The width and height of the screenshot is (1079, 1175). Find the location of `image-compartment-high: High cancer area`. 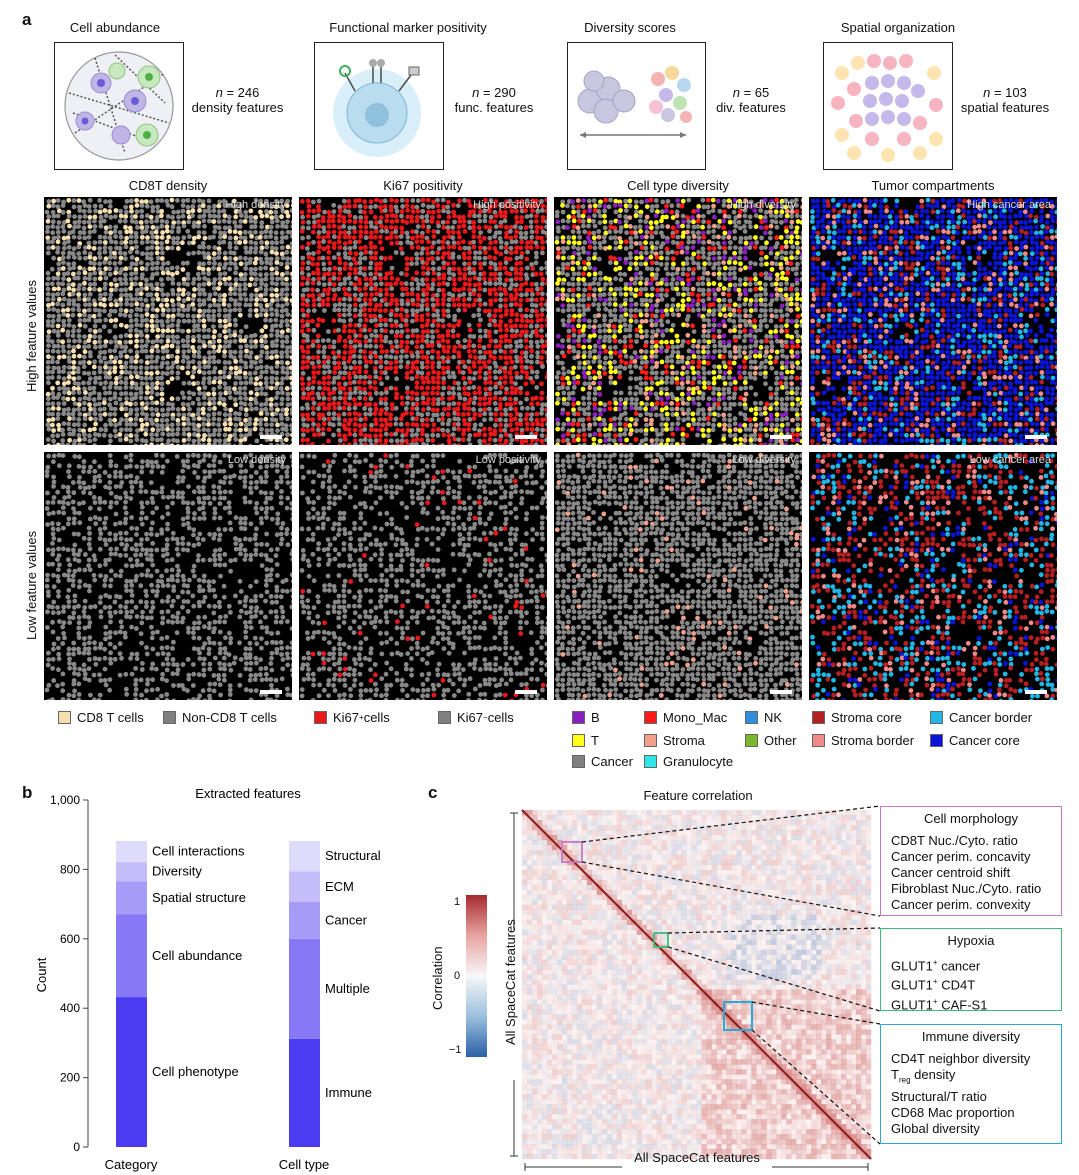

image-compartment-high: High cancer area is located at coordinates (933, 321).